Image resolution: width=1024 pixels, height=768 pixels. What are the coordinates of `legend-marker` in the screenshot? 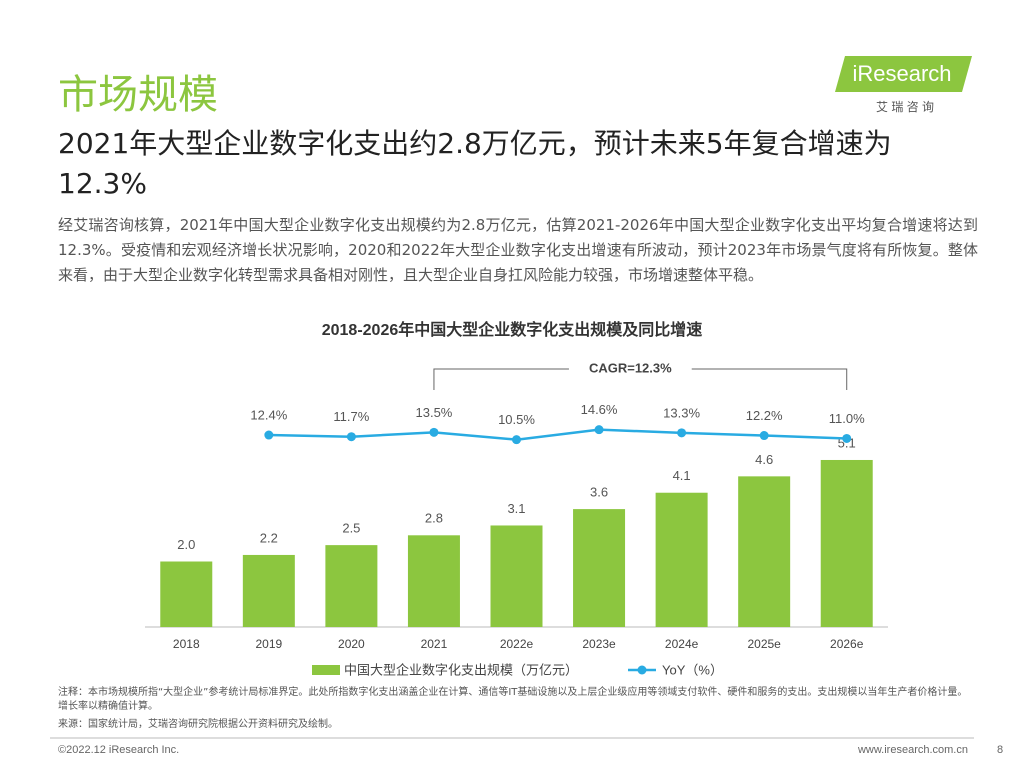 It's located at (642, 670).